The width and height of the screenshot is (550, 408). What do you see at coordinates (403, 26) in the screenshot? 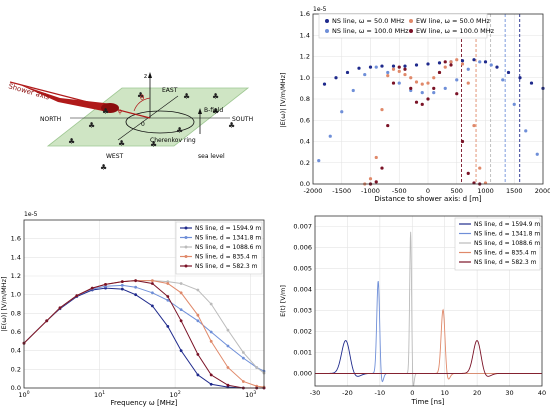
I see `legend-box` at bounding box center [403, 26].